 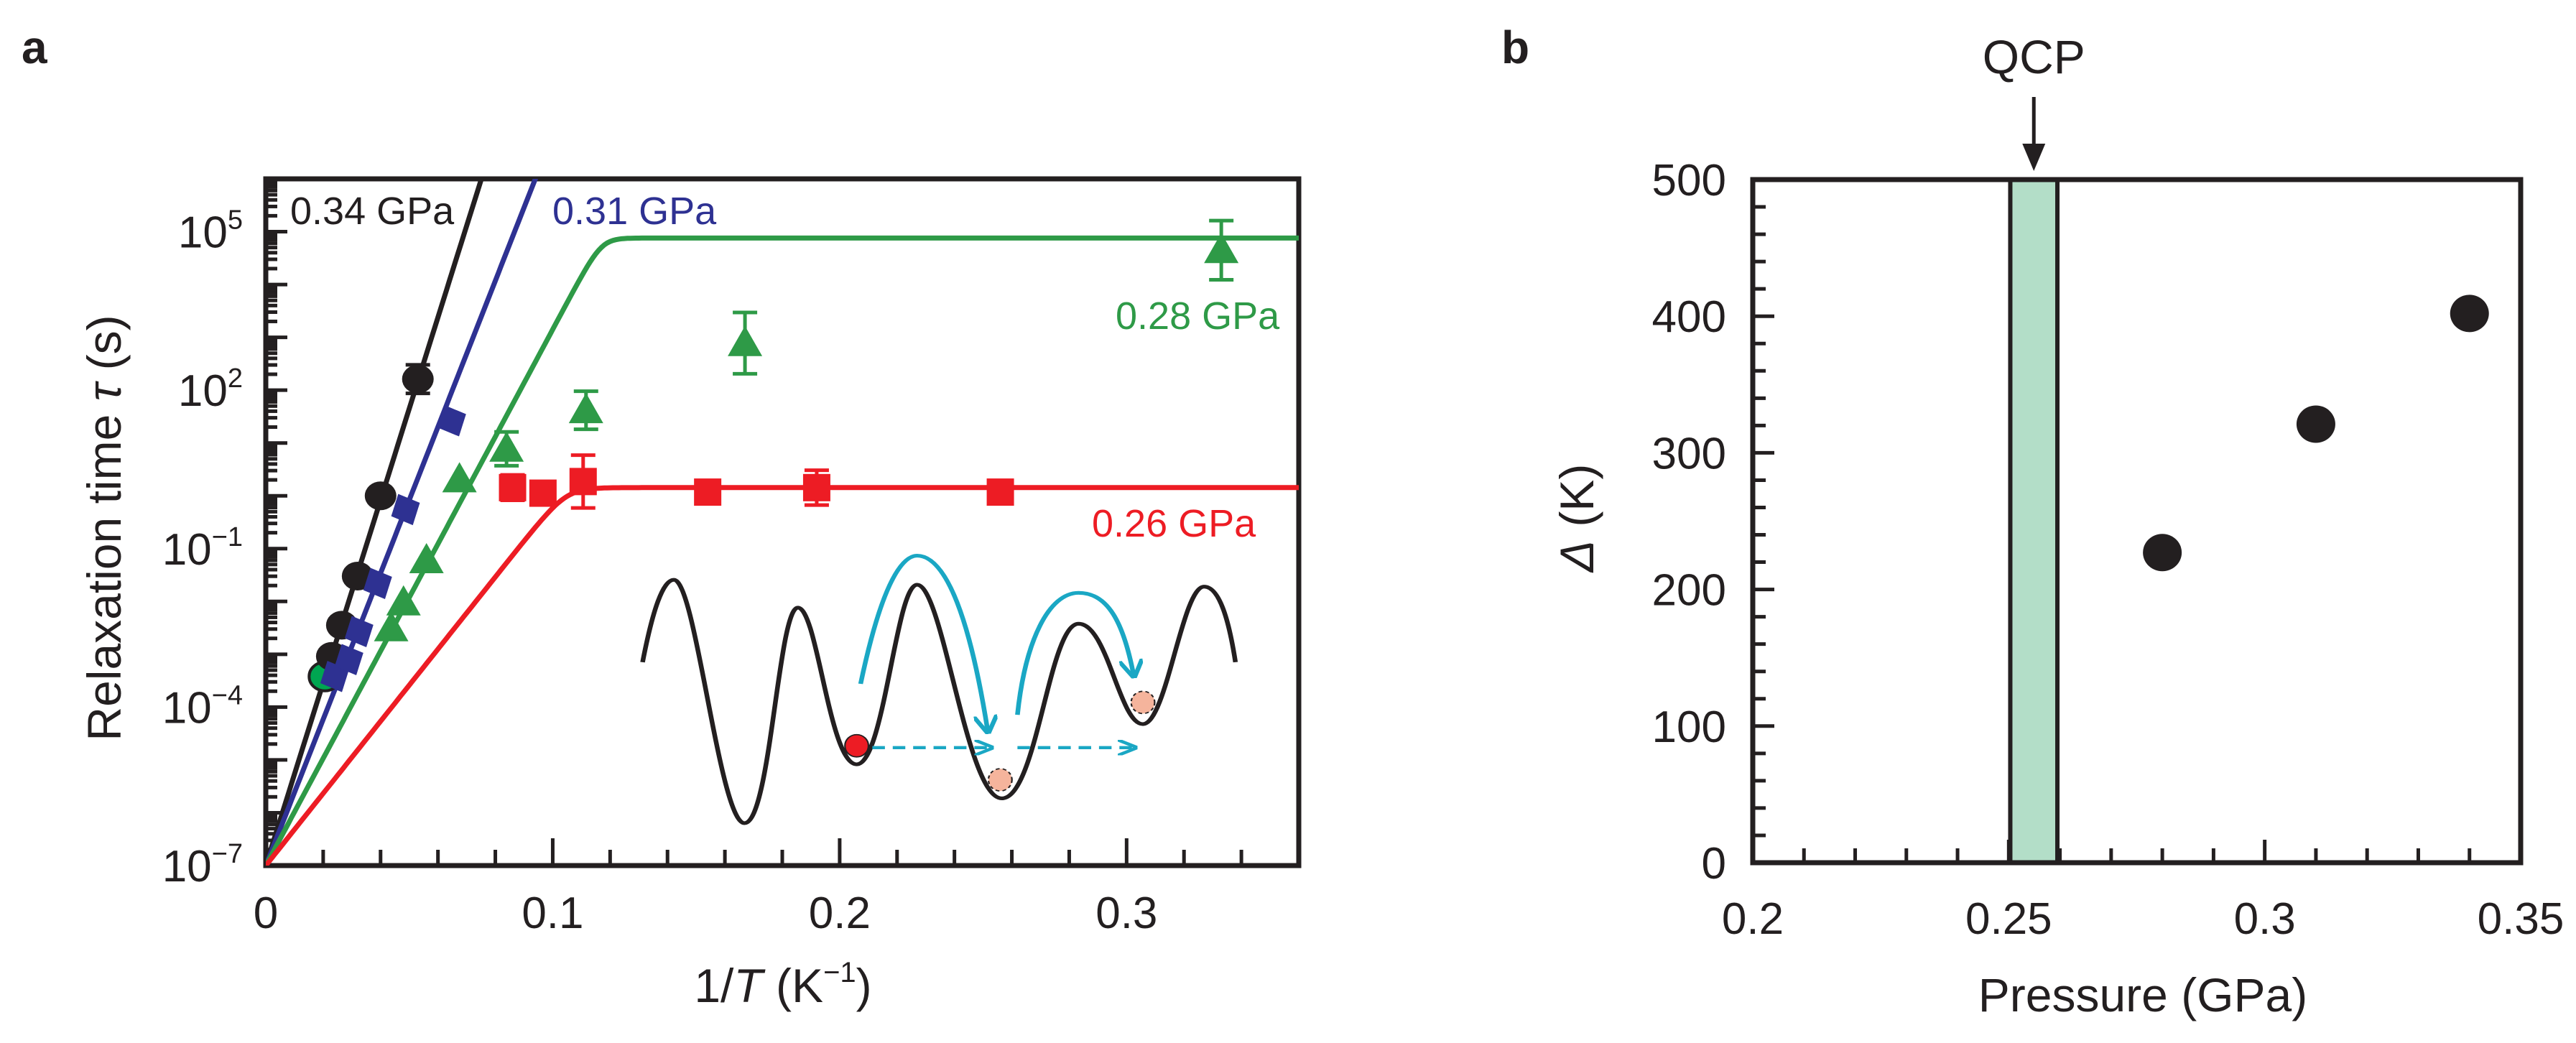 What do you see at coordinates (1689, 453) in the screenshot?
I see `y-tick-label: 300` at bounding box center [1689, 453].